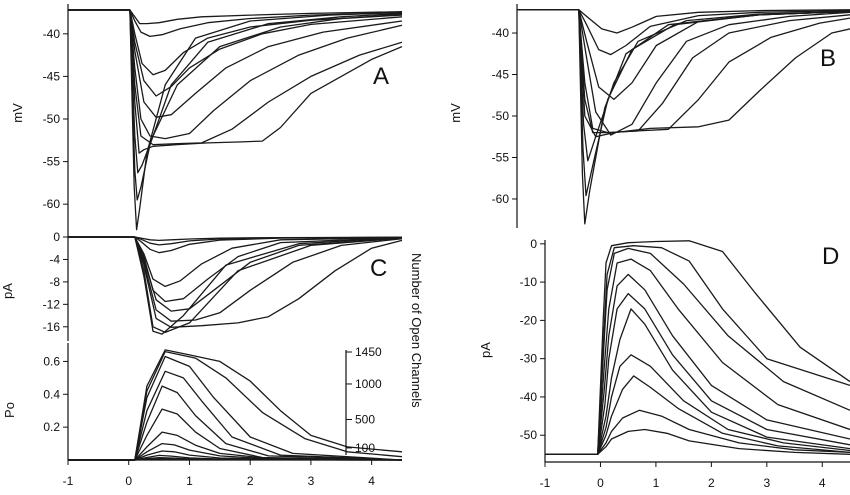 This screenshot has width=850, height=495. Describe the element at coordinates (9, 410) in the screenshot. I see `panel-c-po-ylabel: Po` at that location.